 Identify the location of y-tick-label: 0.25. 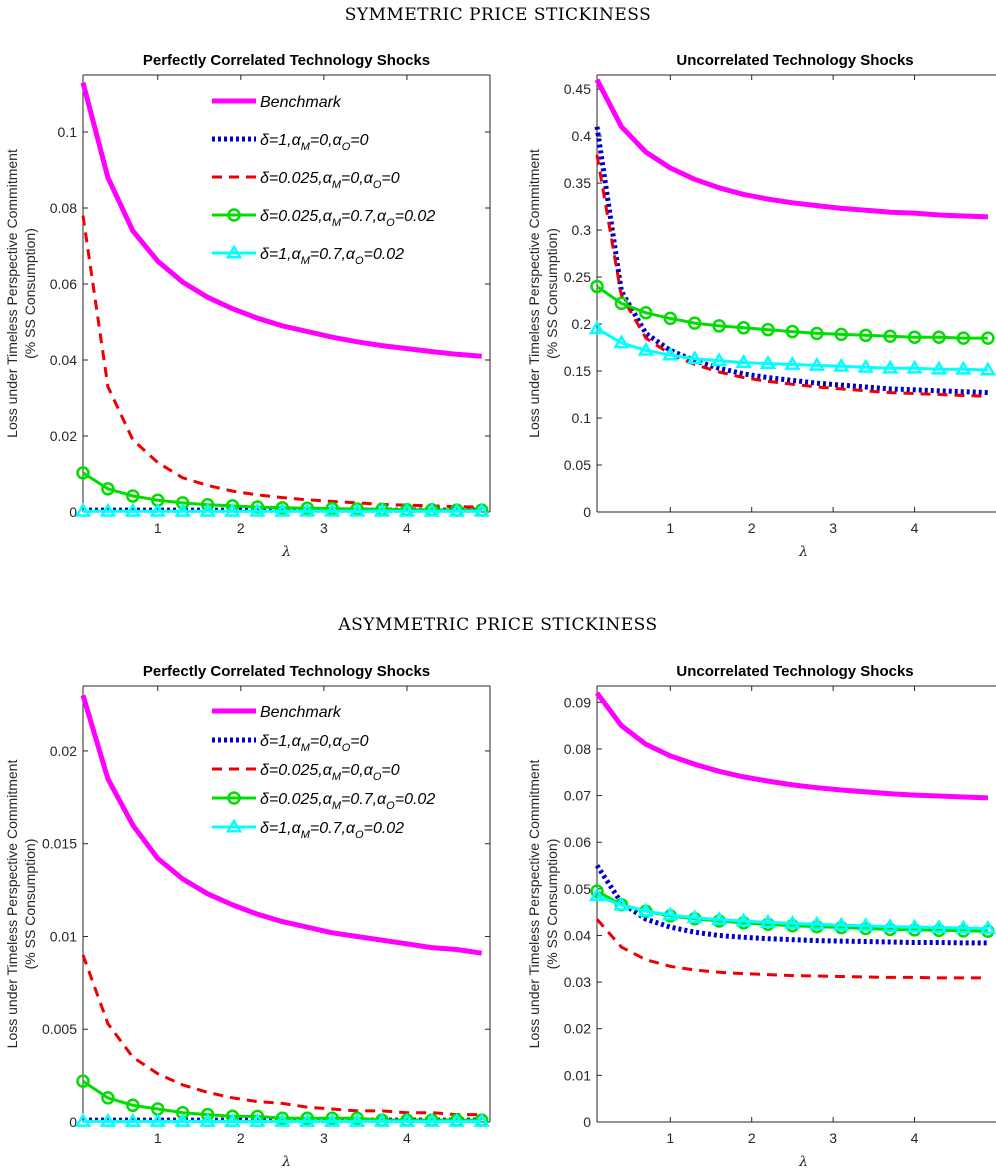
(577, 277).